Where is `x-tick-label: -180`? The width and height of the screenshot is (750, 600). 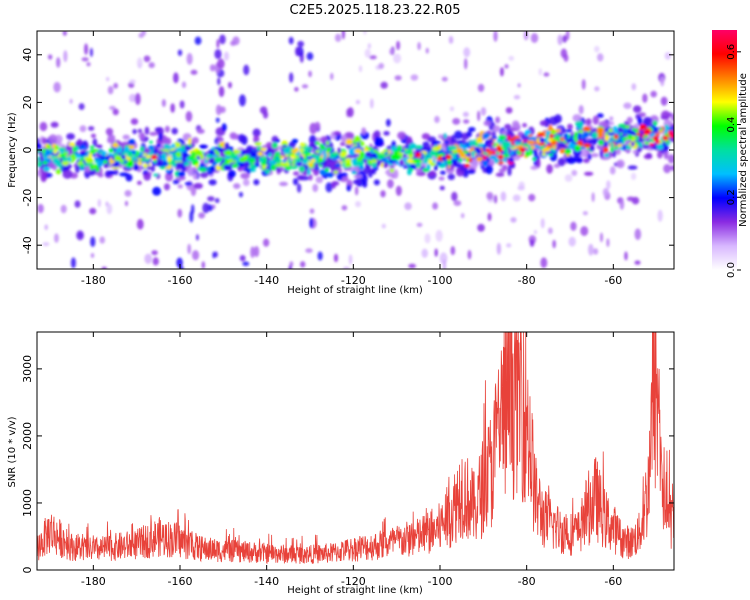
x-tick-label: -180 is located at coordinates (93, 280).